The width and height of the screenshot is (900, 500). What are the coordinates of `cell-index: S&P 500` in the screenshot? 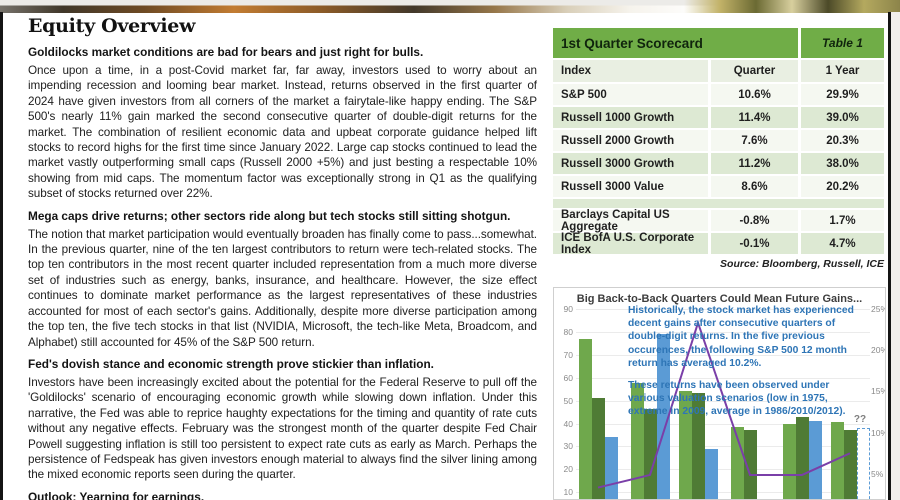 It's located at (630, 94).